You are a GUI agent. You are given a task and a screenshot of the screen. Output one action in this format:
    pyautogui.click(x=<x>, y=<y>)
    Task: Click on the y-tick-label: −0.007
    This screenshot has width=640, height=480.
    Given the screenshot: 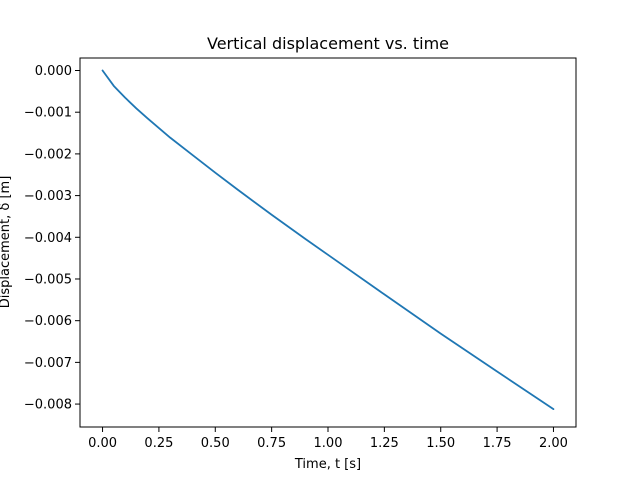 What is the action you would take?
    pyautogui.click(x=48, y=363)
    